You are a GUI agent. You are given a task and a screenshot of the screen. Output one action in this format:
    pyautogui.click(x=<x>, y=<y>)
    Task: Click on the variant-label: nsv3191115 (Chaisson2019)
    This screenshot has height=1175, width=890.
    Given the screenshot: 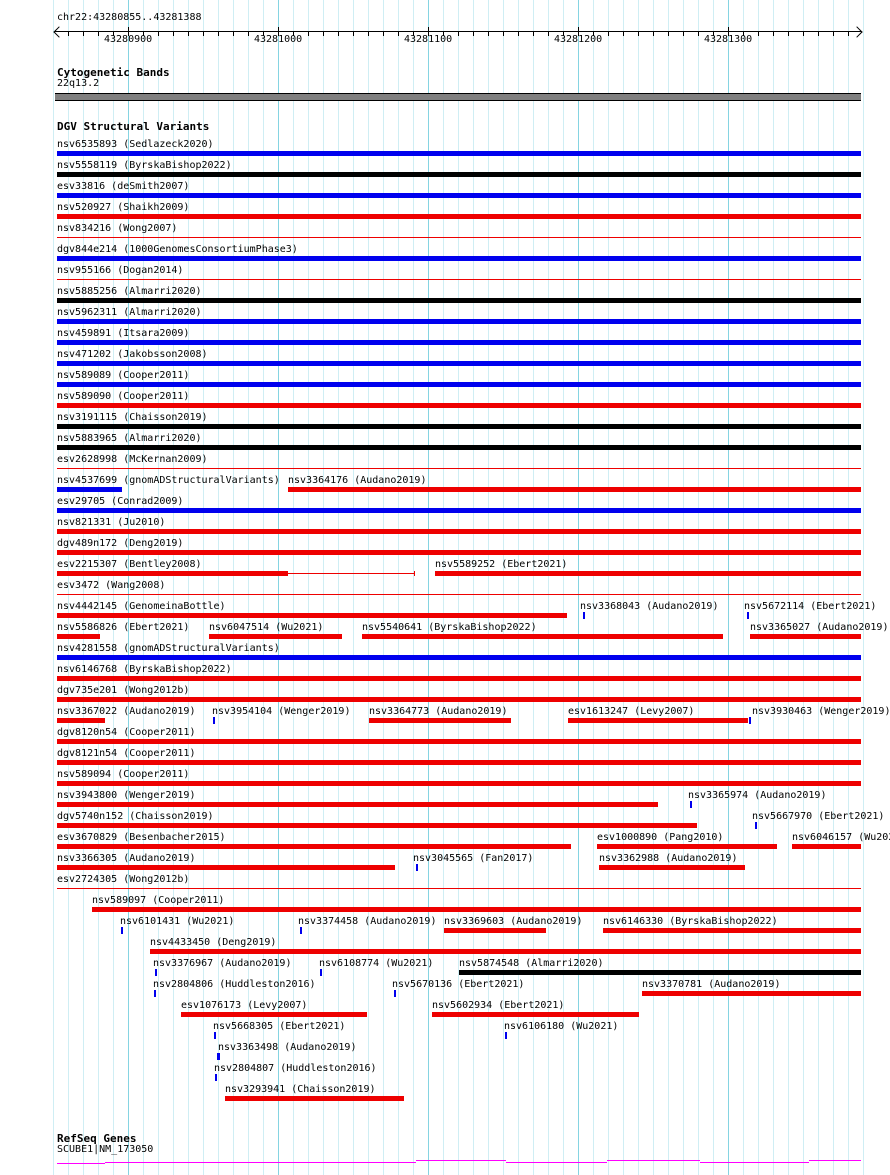 What is the action you would take?
    pyautogui.click(x=132, y=417)
    